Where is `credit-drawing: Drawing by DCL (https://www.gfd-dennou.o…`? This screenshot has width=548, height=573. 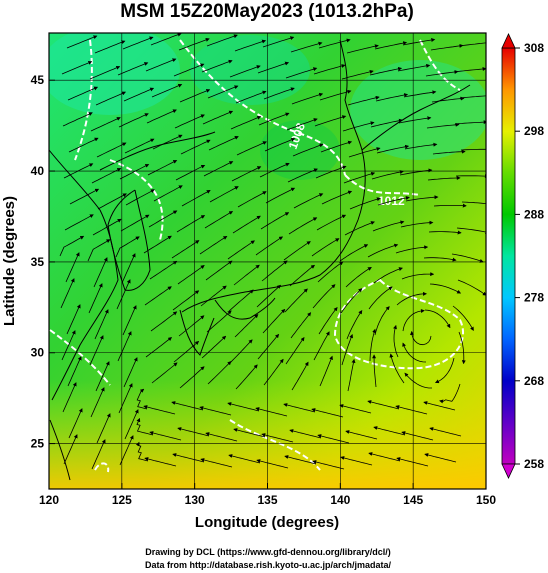
credit-drawing: Drawing by DCL (https://www.gfd-dennou.o… is located at coordinates (268, 552).